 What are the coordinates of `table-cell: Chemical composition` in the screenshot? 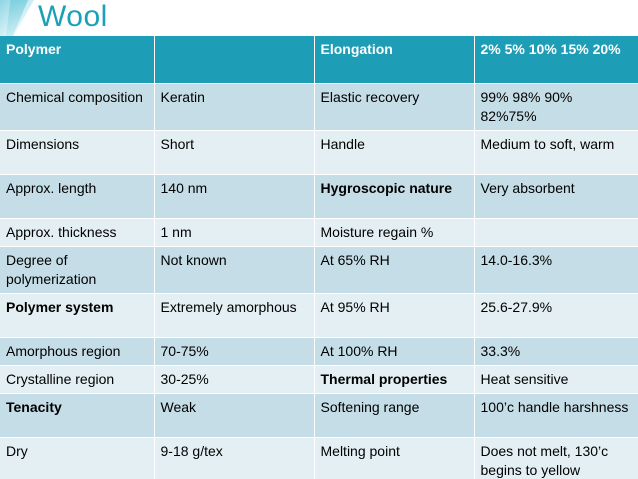 It's located at (77, 107).